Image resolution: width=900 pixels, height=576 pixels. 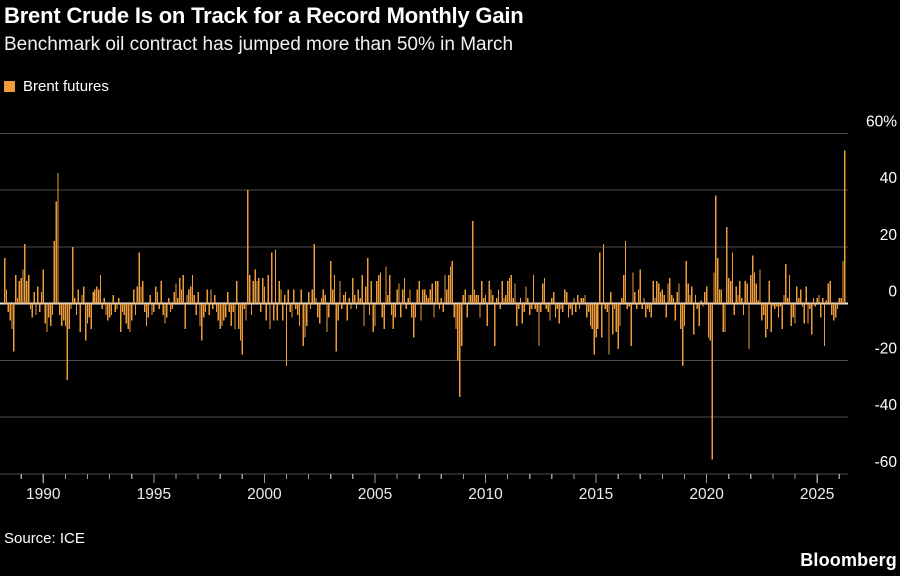 What do you see at coordinates (848, 560) in the screenshot?
I see `bloomberg-logo: Bloomberg` at bounding box center [848, 560].